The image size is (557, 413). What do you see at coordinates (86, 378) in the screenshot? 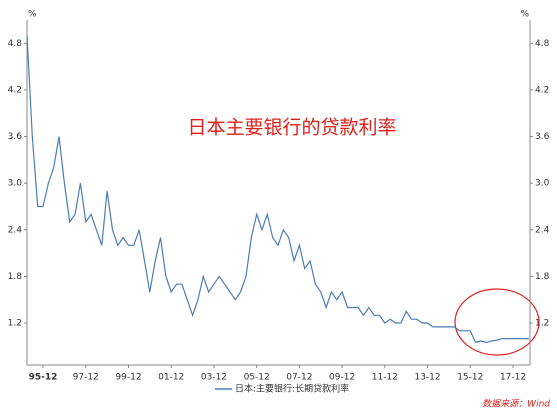
I see `x-tick-label: 97-12` at bounding box center [86, 378].